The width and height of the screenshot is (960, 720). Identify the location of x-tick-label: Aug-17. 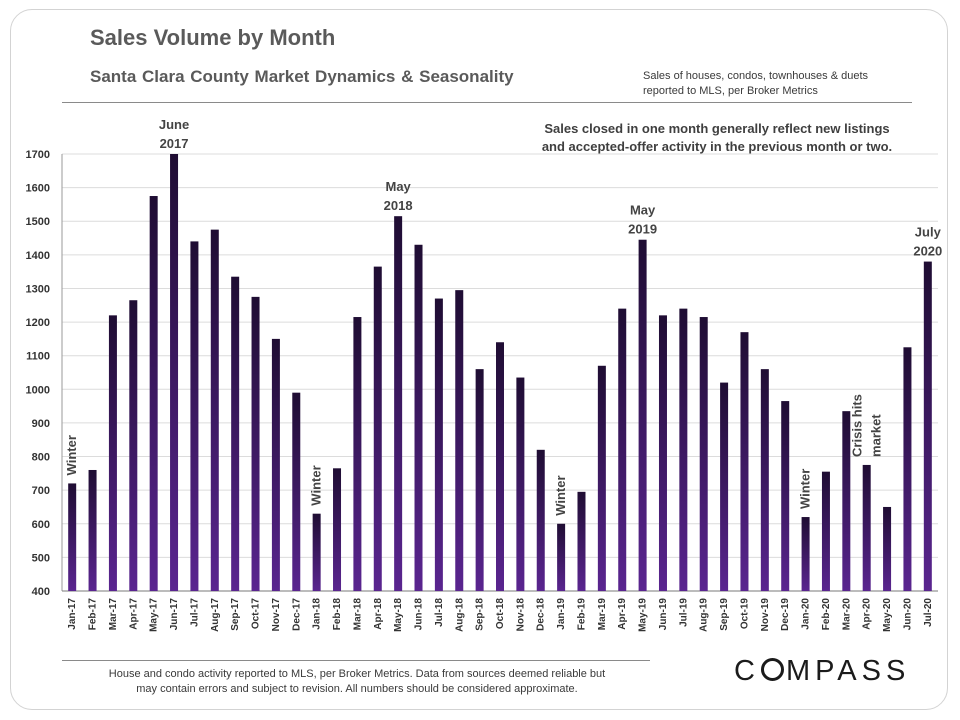
(215, 615).